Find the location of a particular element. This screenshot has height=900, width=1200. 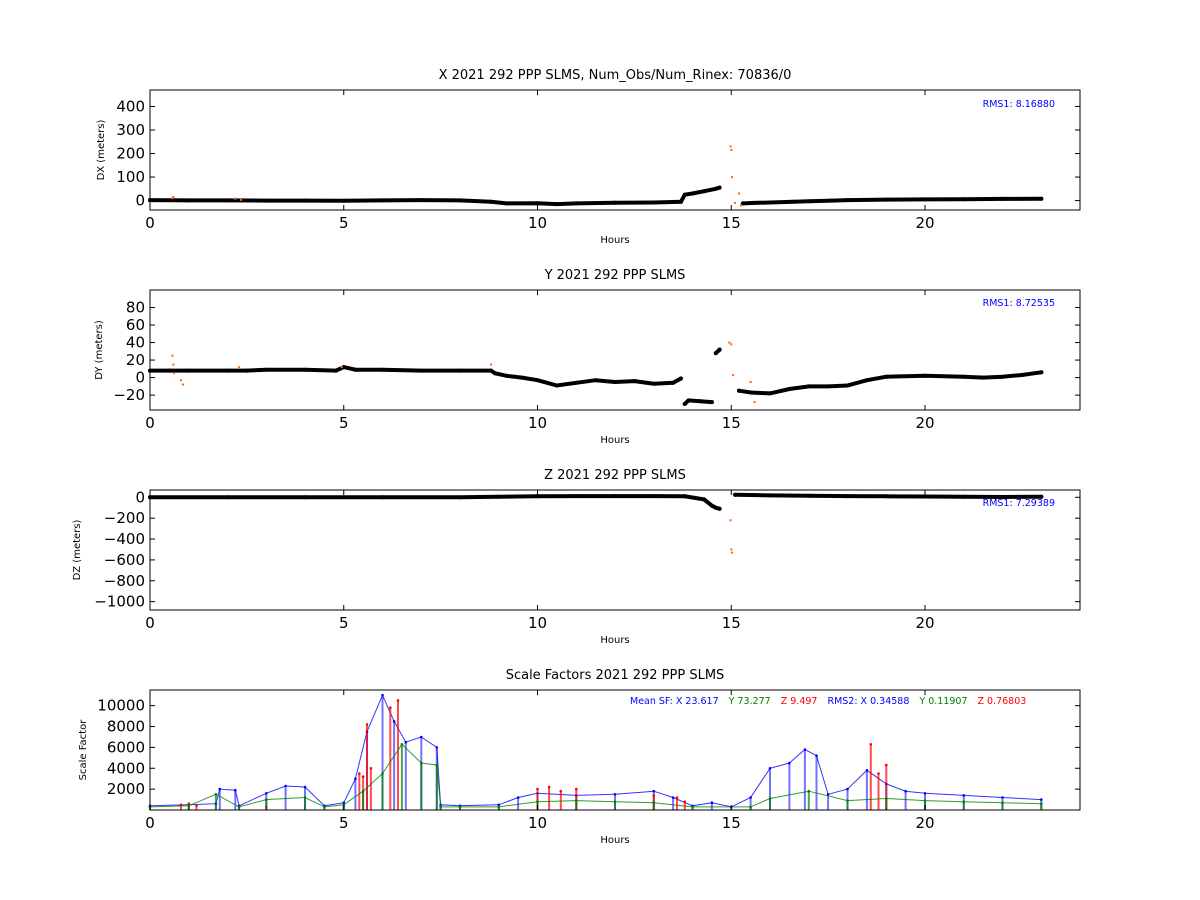

legend-segment: Y 73.277 is located at coordinates (749, 701).